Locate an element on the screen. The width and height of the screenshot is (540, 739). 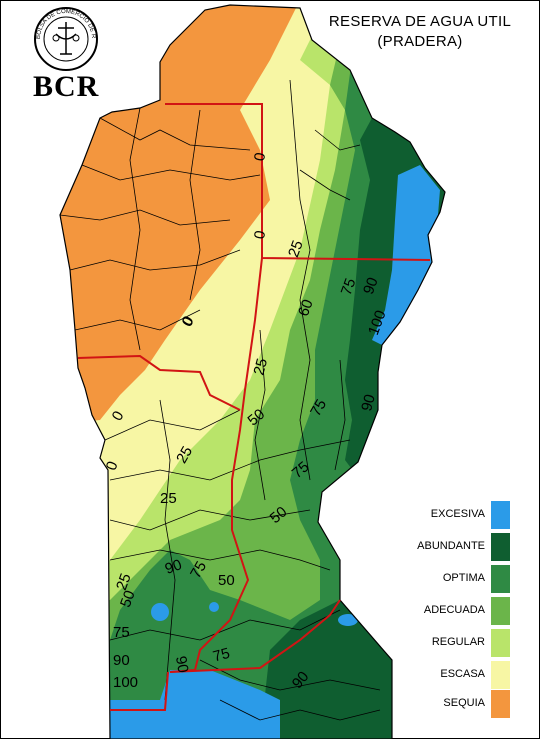
legend-label: ABUNDANTE is located at coordinates (451, 546).